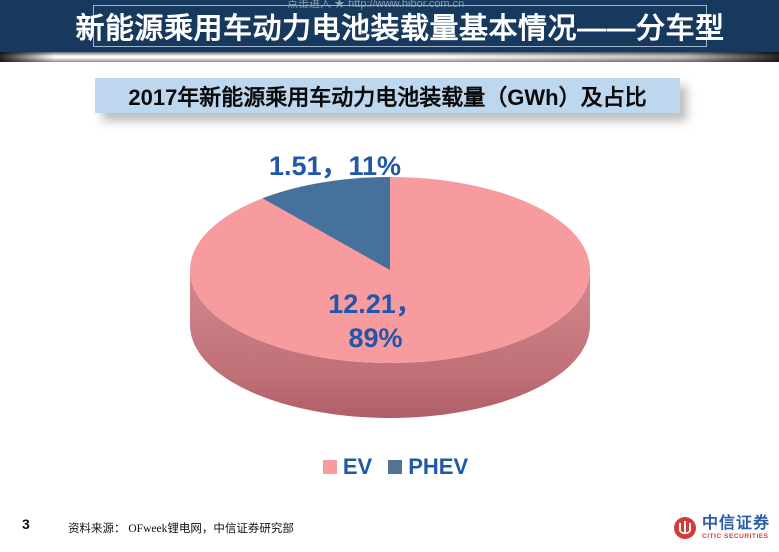  Describe the element at coordinates (375, 338) in the screenshot. I see `data-label-ev-percent: 89%` at that location.